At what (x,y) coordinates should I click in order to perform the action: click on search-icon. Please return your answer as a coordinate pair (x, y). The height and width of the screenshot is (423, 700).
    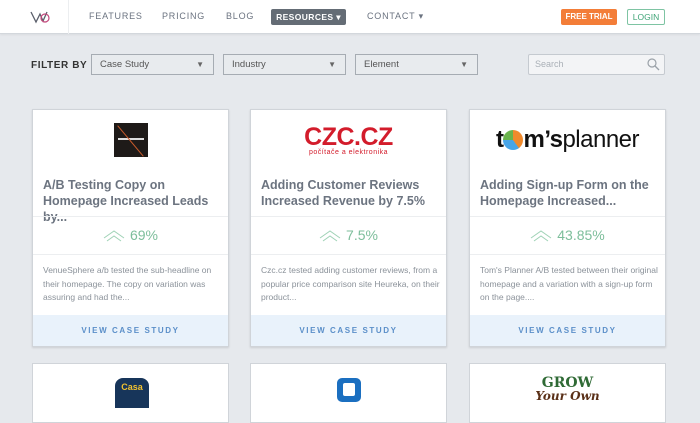
    Looking at the image, I should click on (653, 64).